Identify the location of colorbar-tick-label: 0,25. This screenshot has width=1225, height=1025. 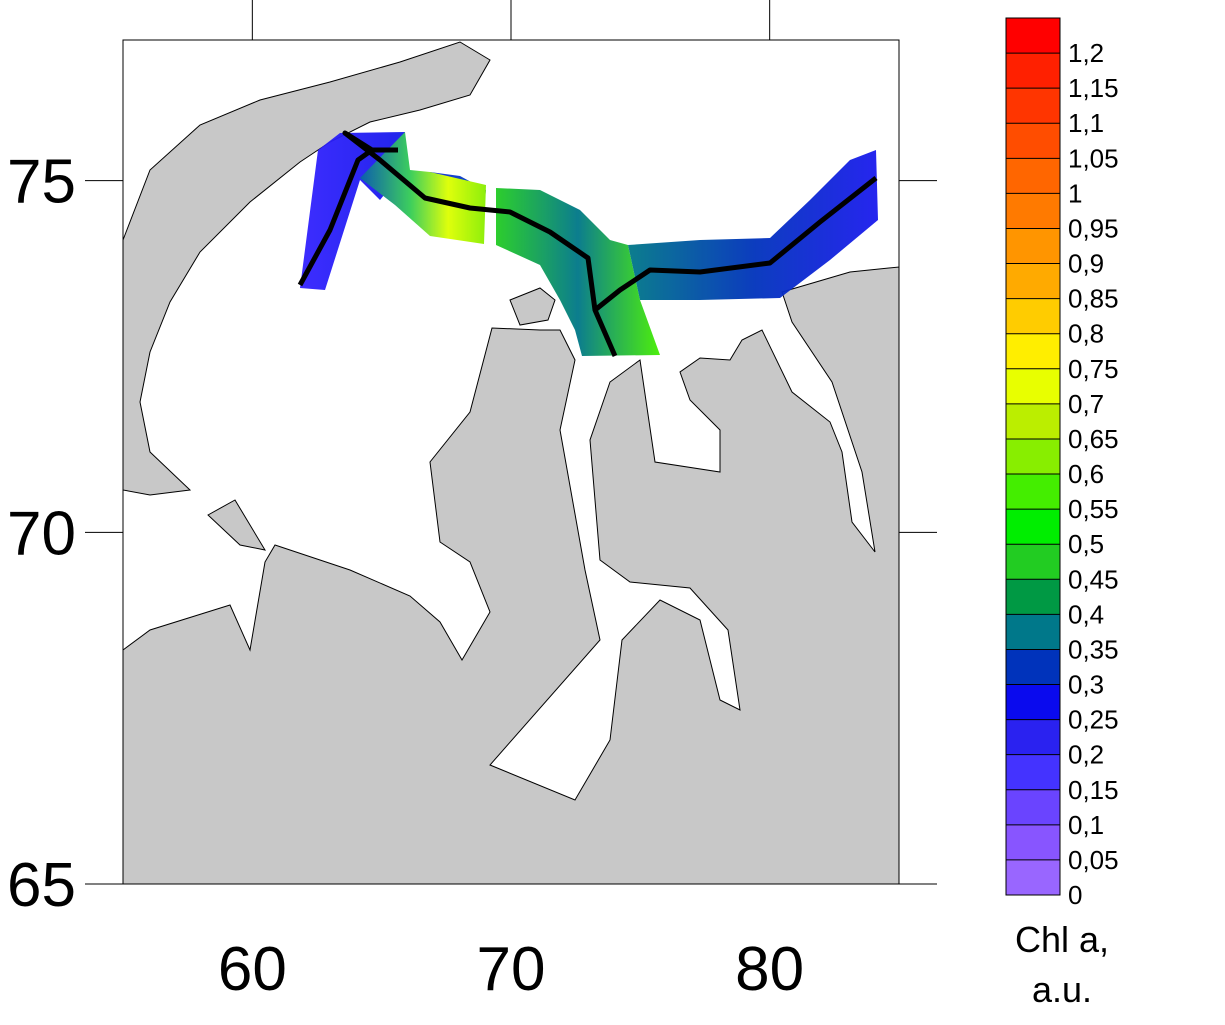
(1093, 720).